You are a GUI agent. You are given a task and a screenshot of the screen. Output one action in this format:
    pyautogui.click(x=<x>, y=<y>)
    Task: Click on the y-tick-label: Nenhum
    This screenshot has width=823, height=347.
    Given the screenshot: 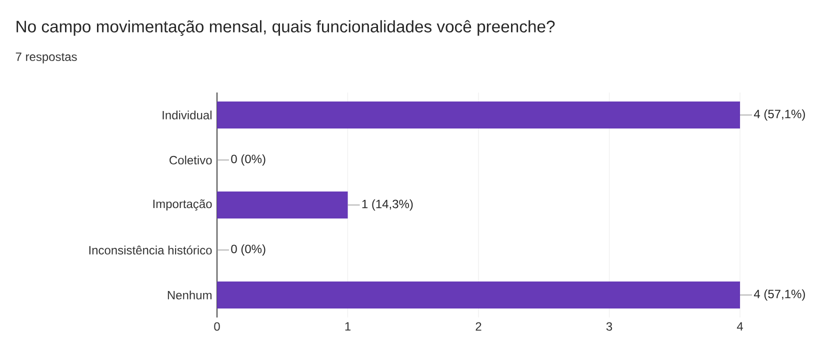 What is the action you would take?
    pyautogui.click(x=190, y=295)
    